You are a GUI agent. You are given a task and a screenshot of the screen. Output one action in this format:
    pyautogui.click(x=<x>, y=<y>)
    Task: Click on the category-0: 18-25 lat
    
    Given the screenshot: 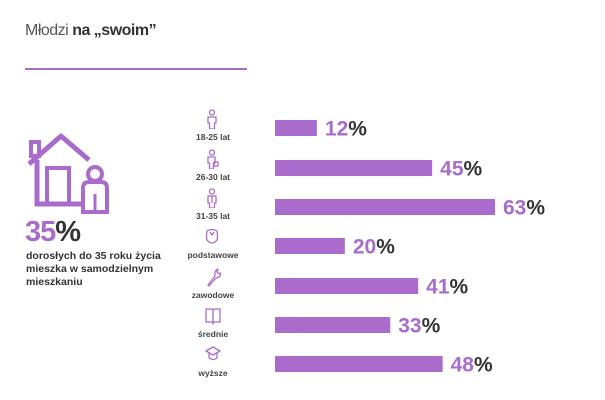 What is the action you would take?
    pyautogui.click(x=213, y=125)
    